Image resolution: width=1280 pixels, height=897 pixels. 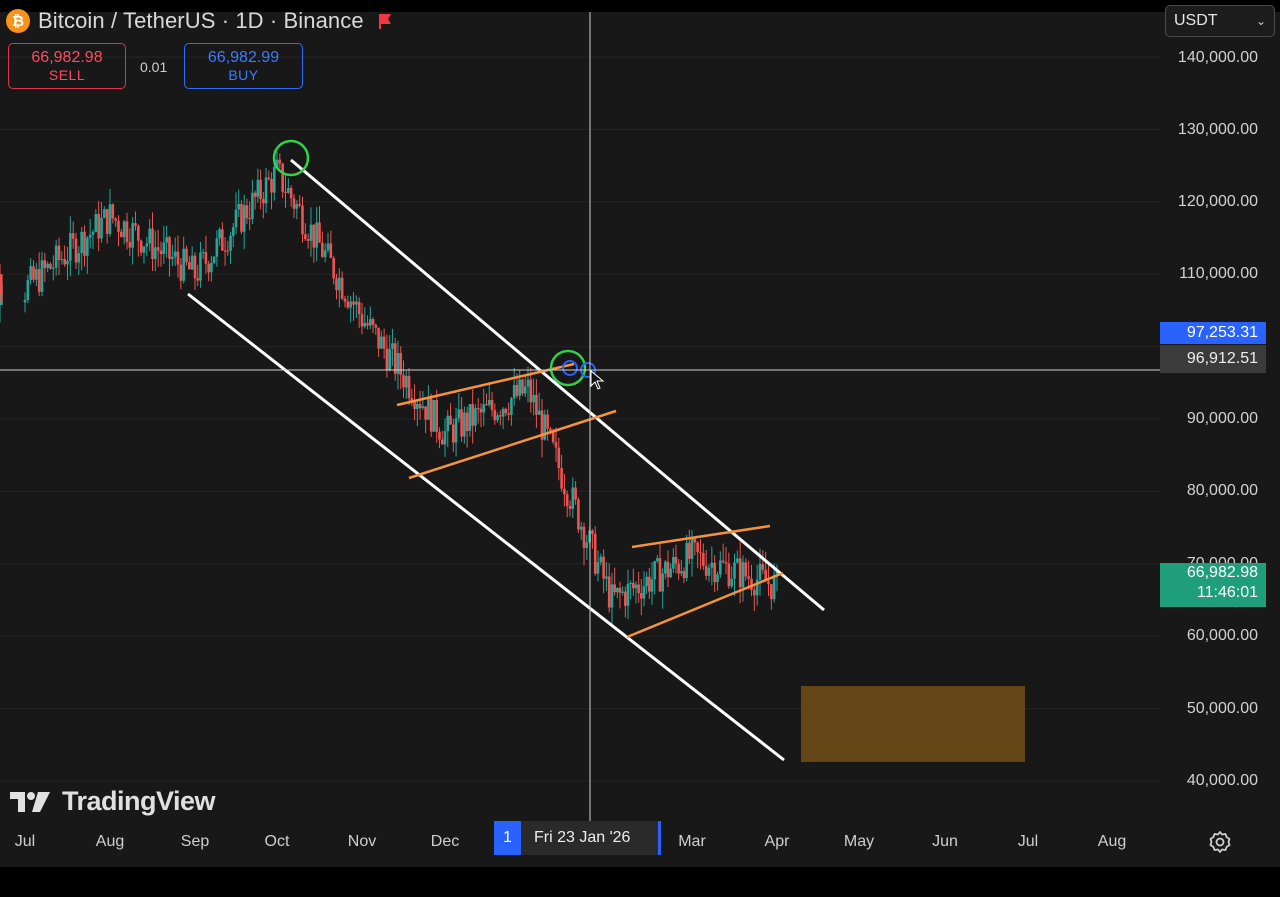 What do you see at coordinates (113, 801) in the screenshot?
I see `tradingview-logo: TradingView` at bounding box center [113, 801].